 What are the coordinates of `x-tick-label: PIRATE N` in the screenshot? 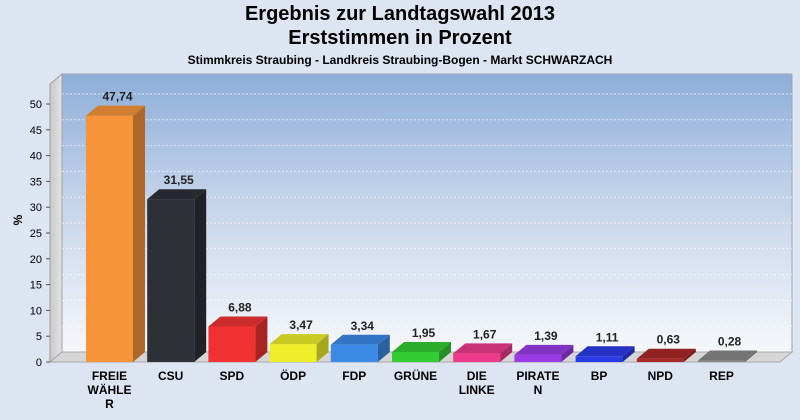 It's located at (537, 383).